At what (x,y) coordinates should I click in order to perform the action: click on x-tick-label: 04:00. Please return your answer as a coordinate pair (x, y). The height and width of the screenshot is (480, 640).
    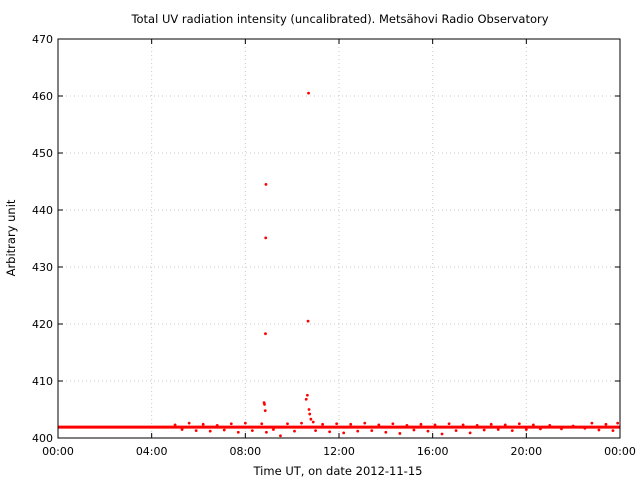
    Looking at the image, I should click on (152, 451).